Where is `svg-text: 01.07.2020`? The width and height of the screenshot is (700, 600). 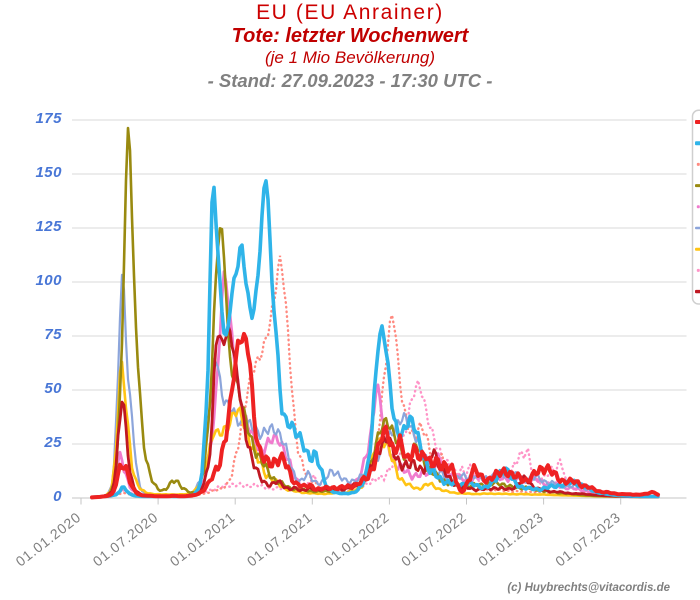
svg-text: 01.07.2020 is located at coordinates (125, 539).